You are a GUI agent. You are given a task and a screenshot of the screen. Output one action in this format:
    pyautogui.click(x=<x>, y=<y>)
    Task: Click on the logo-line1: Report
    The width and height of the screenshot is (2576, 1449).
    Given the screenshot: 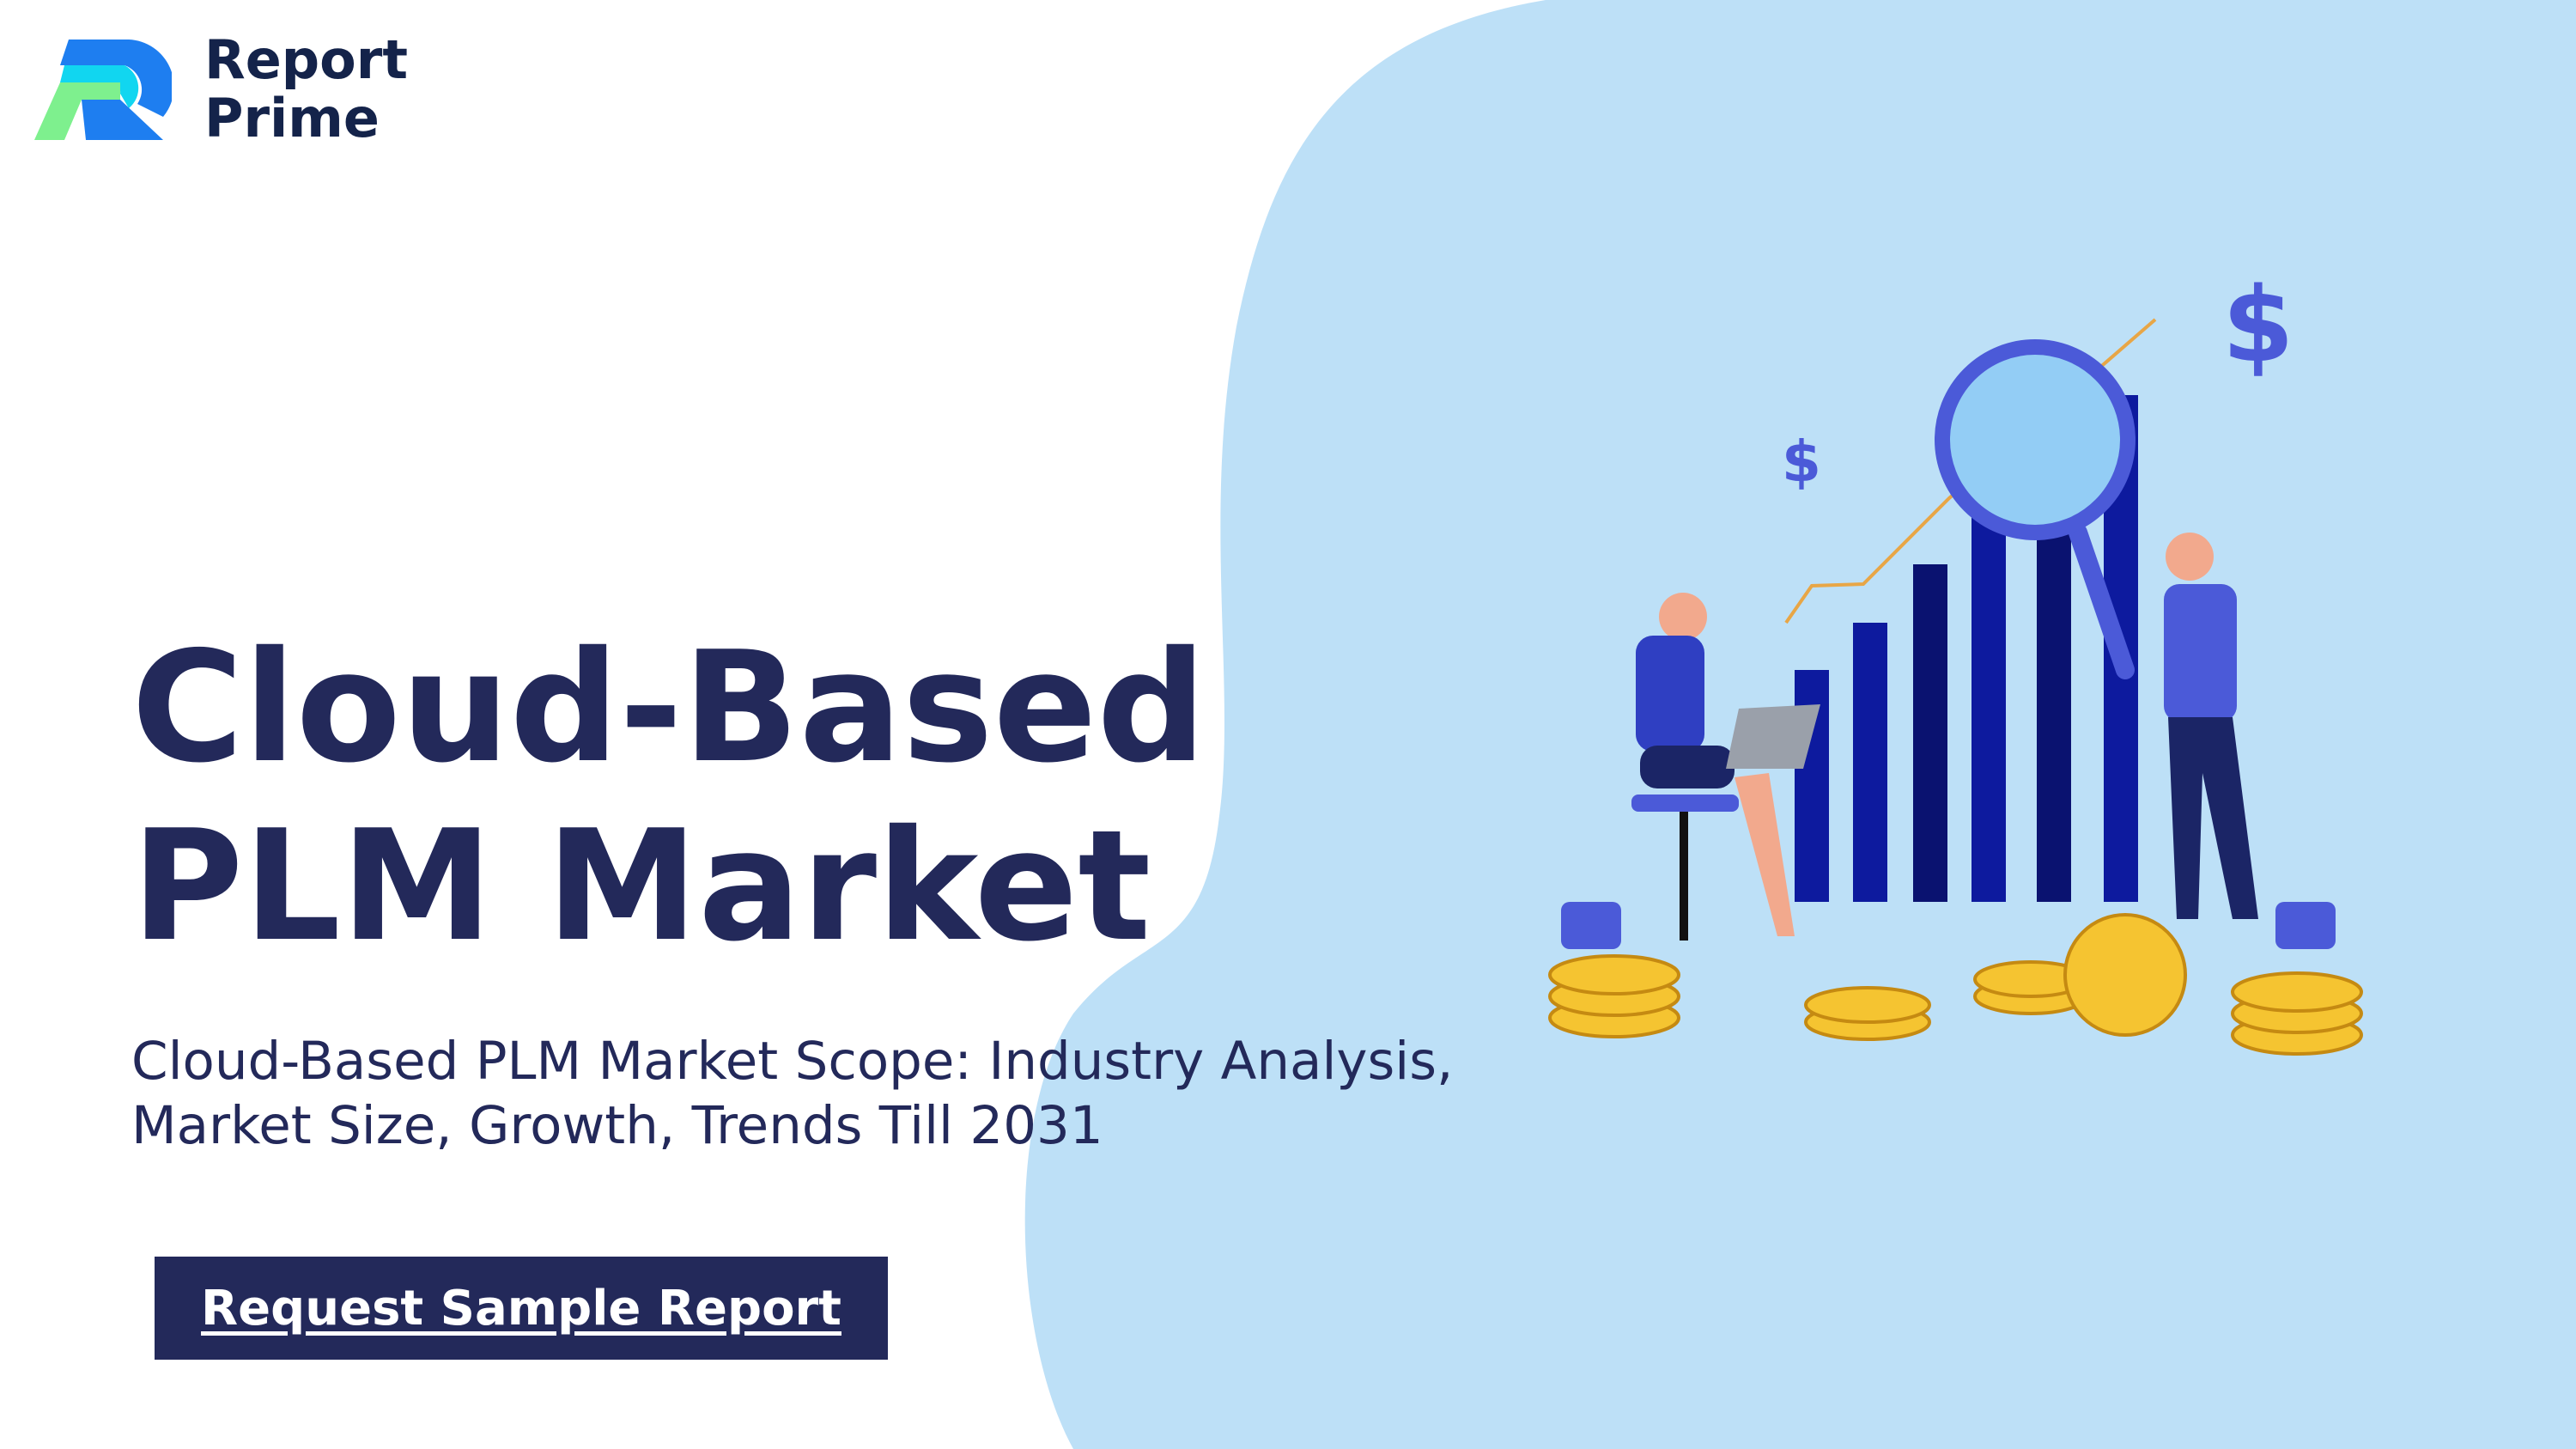 What is the action you would take?
    pyautogui.click(x=306, y=59)
    